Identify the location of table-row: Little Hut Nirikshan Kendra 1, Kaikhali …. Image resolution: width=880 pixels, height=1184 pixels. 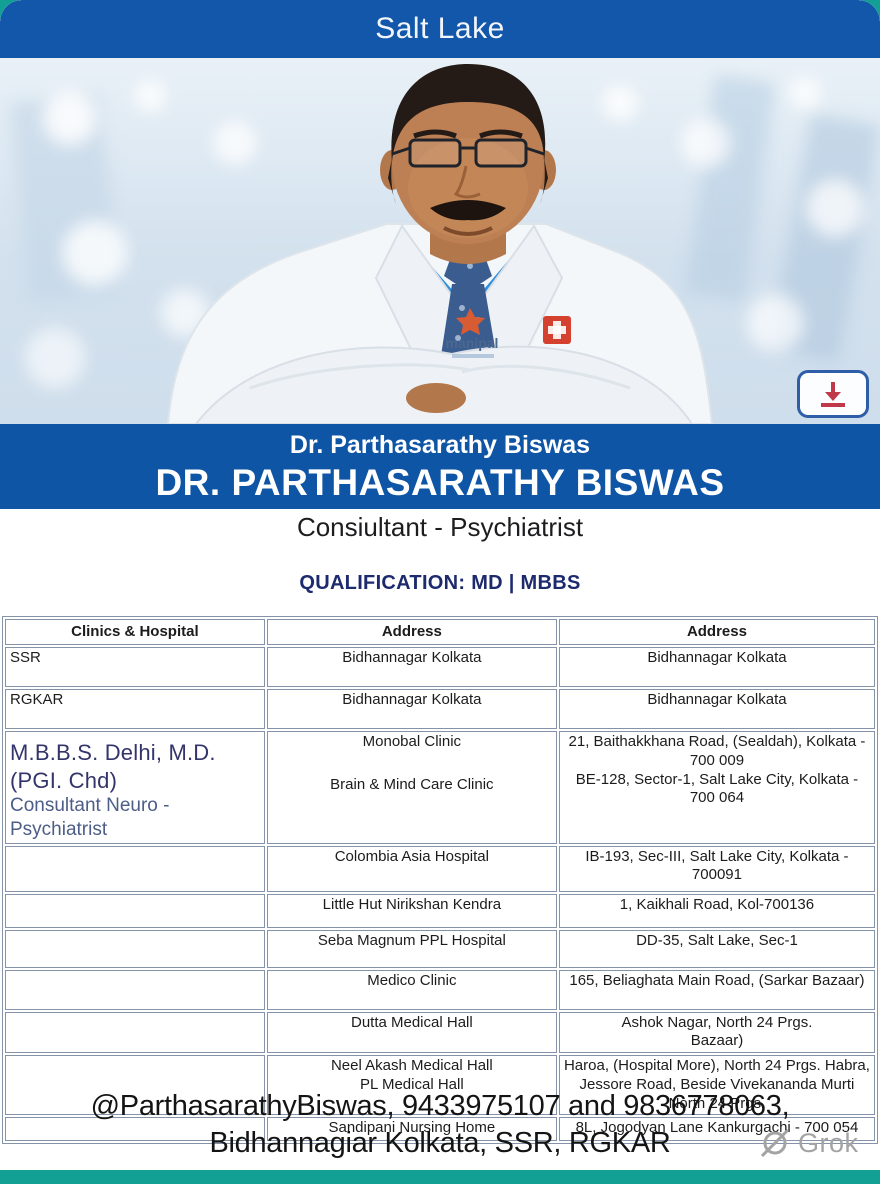
(440, 910).